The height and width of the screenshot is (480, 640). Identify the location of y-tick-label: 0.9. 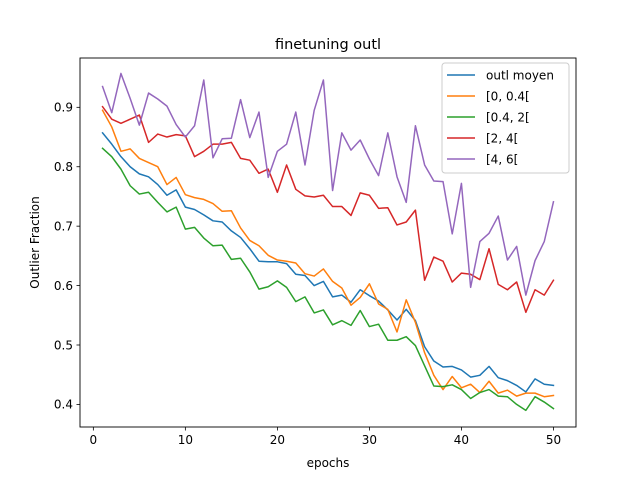
(63, 108).